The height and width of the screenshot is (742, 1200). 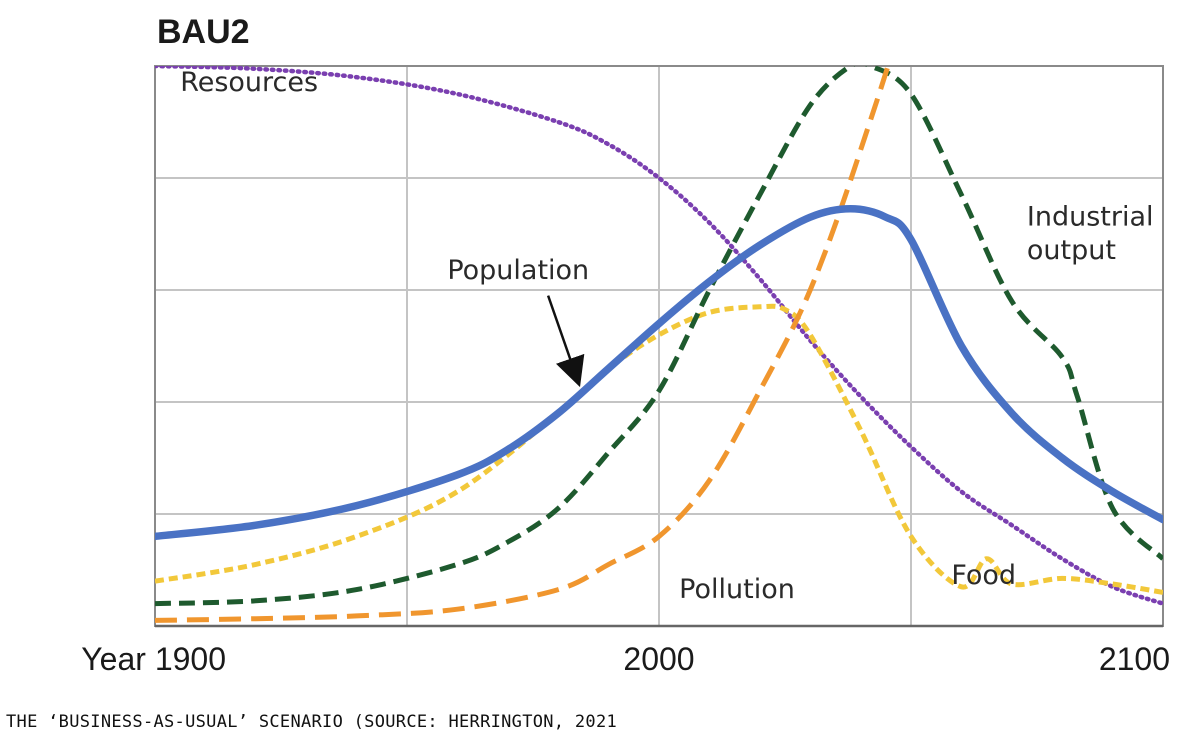 I want to click on annotation-label: Resources, so click(x=249, y=82).